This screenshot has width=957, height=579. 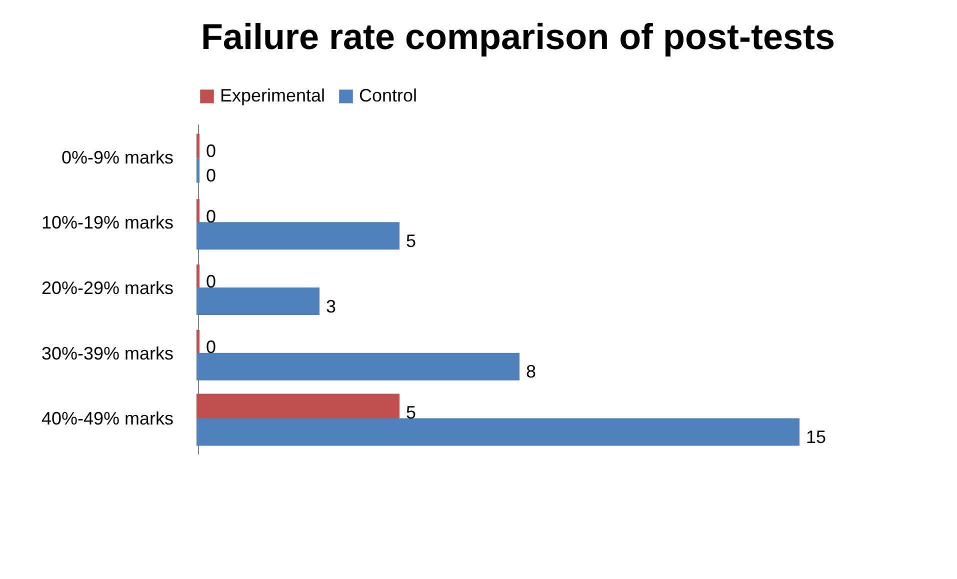 I want to click on y-tick-label: 10%-19% marks, so click(x=107, y=222).